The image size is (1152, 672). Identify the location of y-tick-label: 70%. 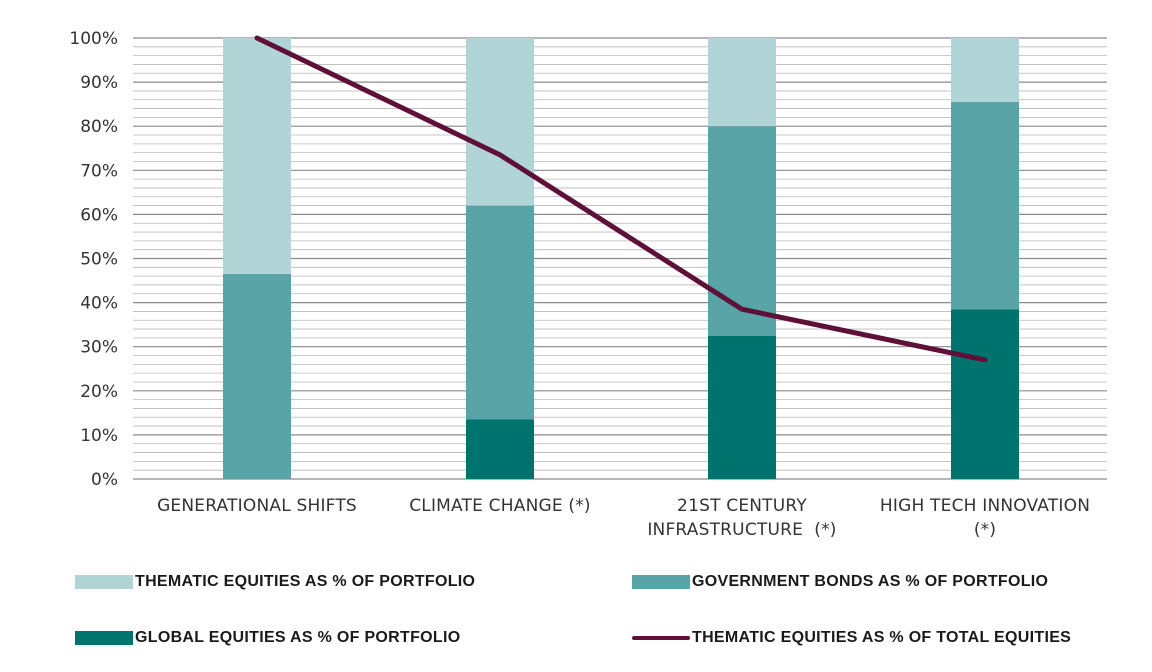
(99, 171).